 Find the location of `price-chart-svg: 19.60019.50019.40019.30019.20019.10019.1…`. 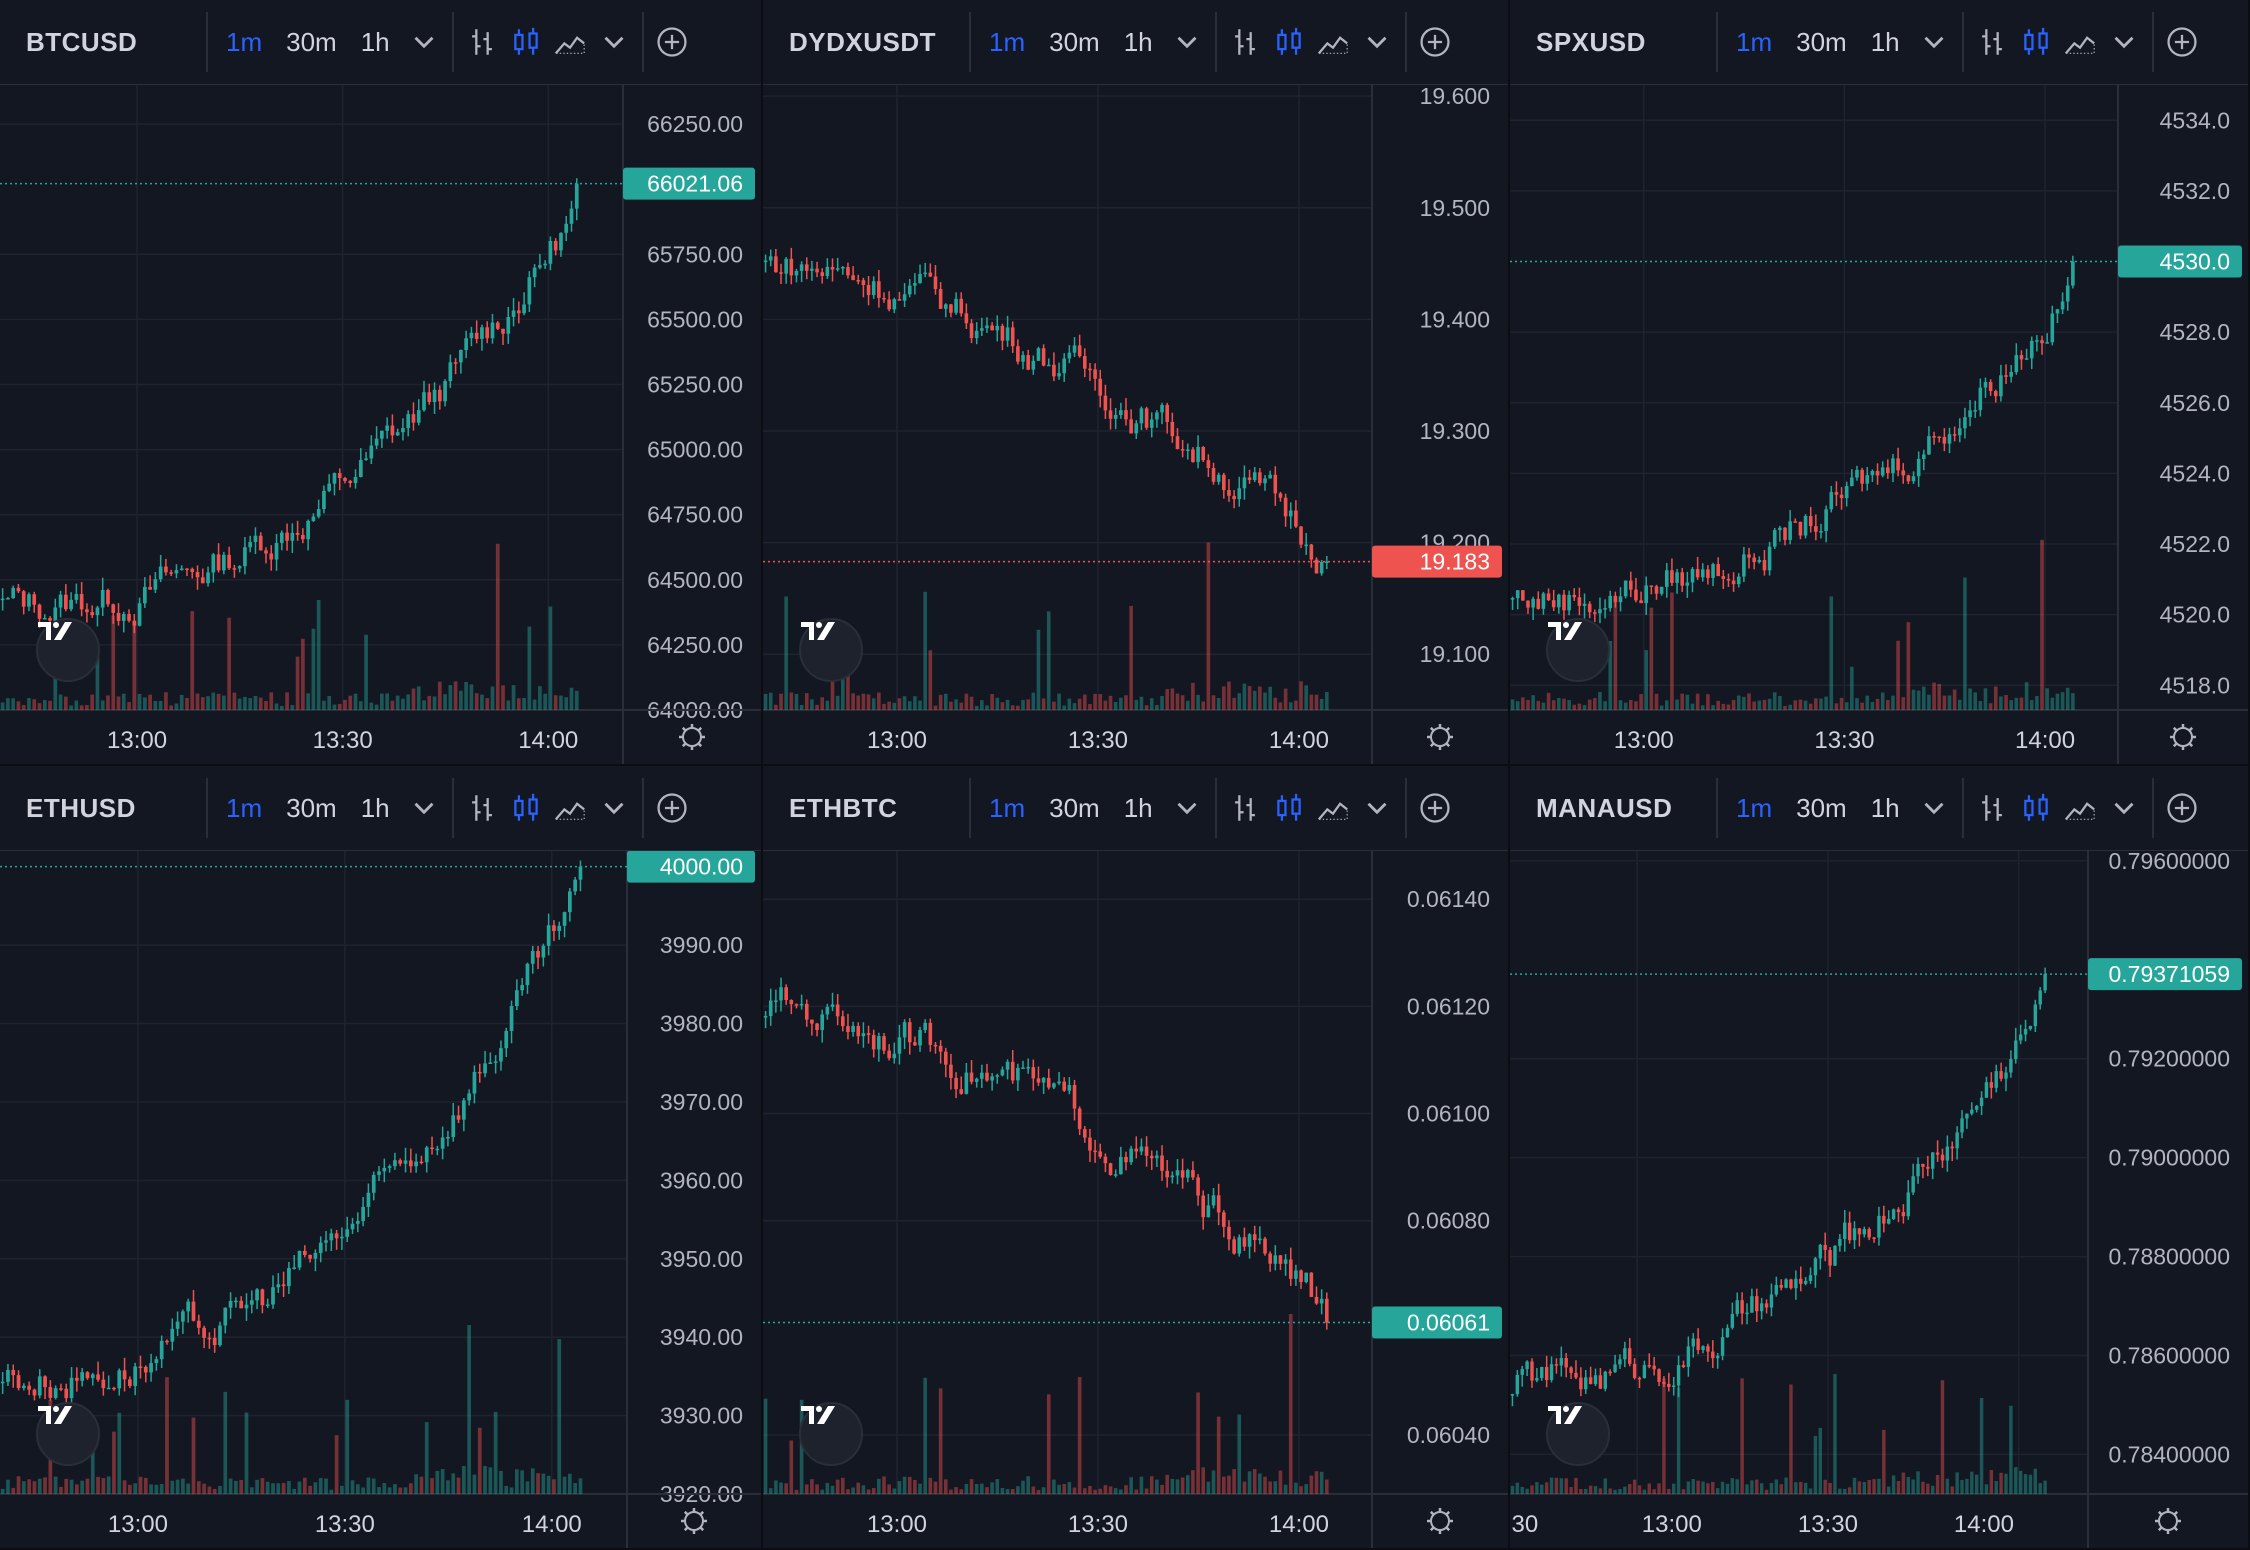

price-chart-svg: 19.60019.50019.40019.30019.20019.10019.1… is located at coordinates (1135, 424).